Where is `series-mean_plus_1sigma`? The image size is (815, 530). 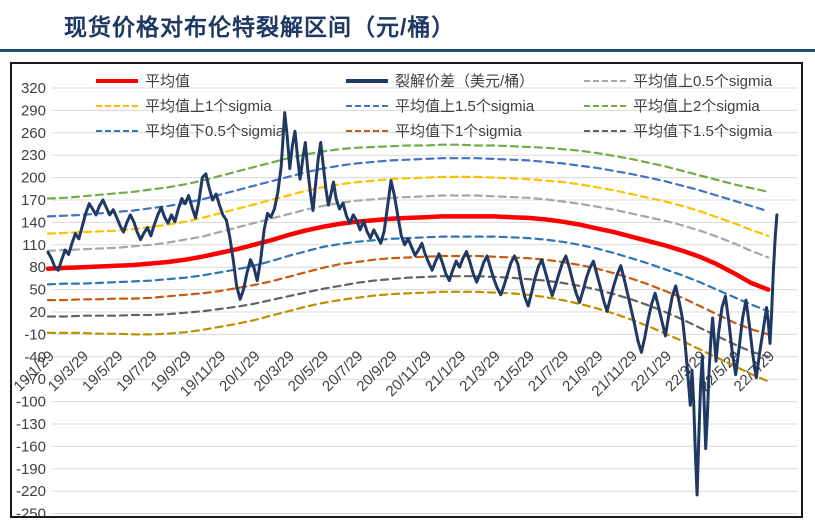 series-mean_plus_1sigma is located at coordinates (408, 206).